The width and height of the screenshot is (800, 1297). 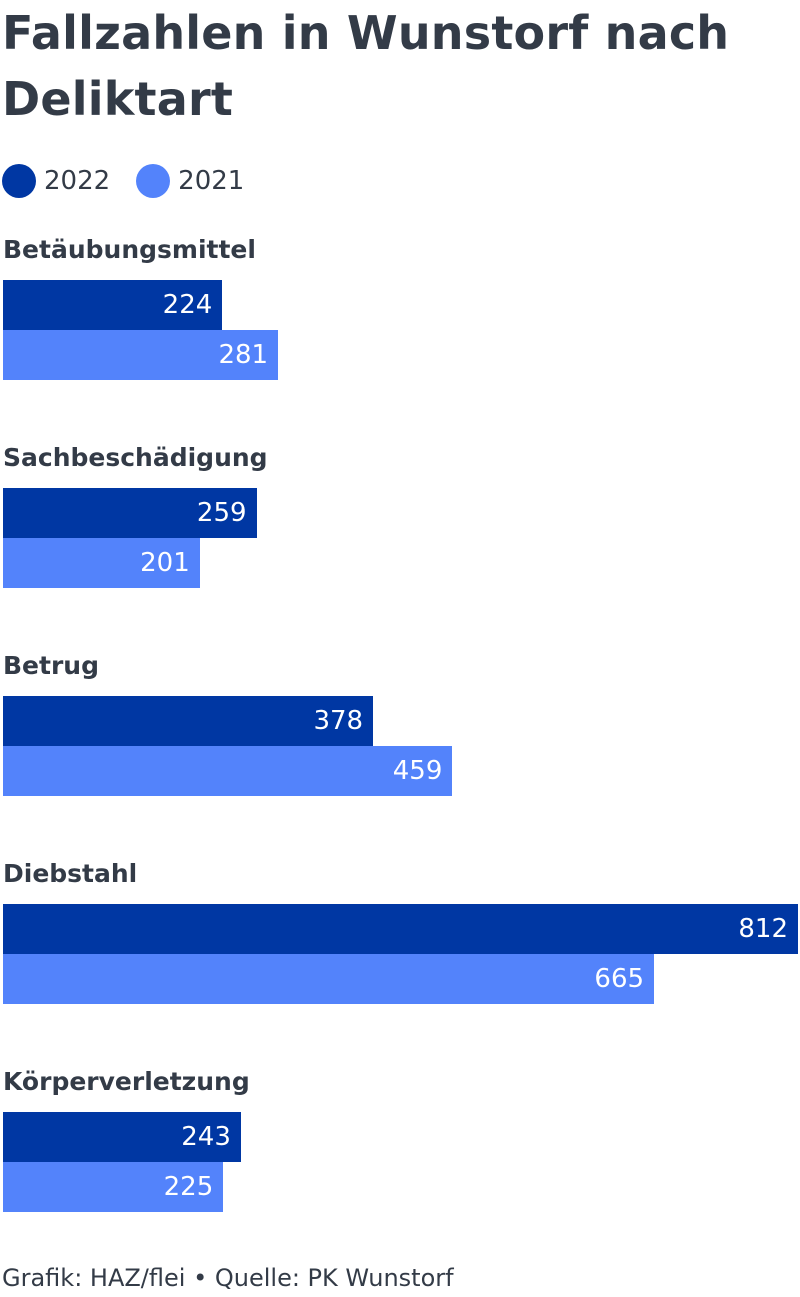 I want to click on bar-2022-cat-3: 812, so click(x=400, y=929).